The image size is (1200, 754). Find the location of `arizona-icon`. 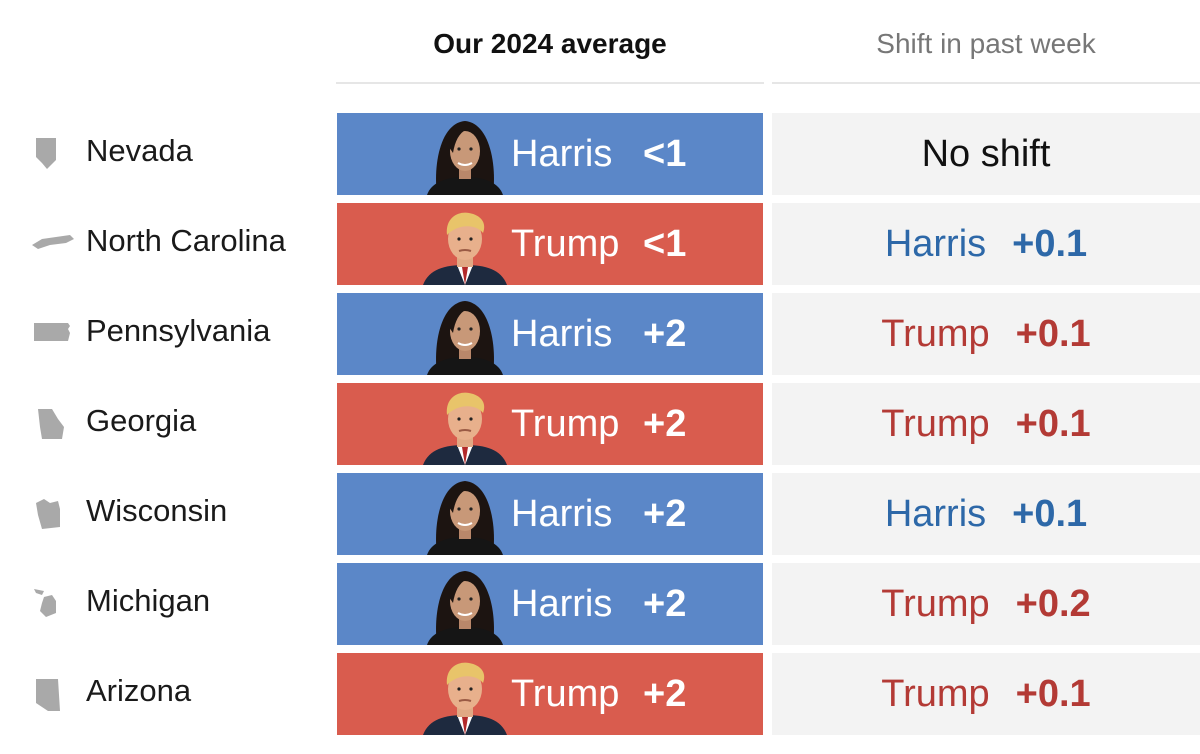

arizona-icon is located at coordinates (48, 695).